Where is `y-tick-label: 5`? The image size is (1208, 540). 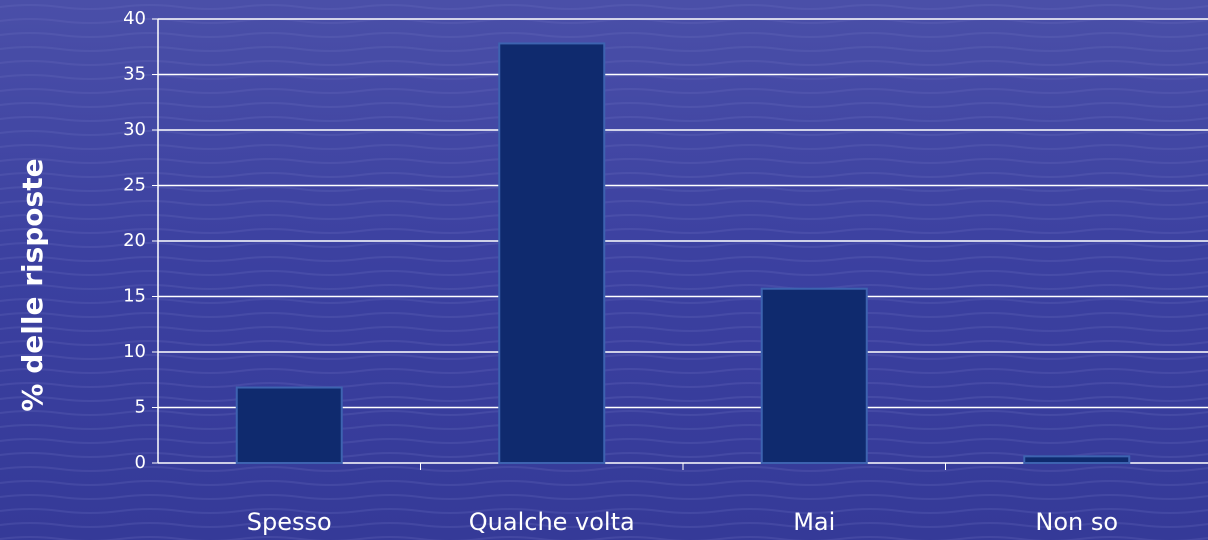
y-tick-label: 5 is located at coordinates (140, 407).